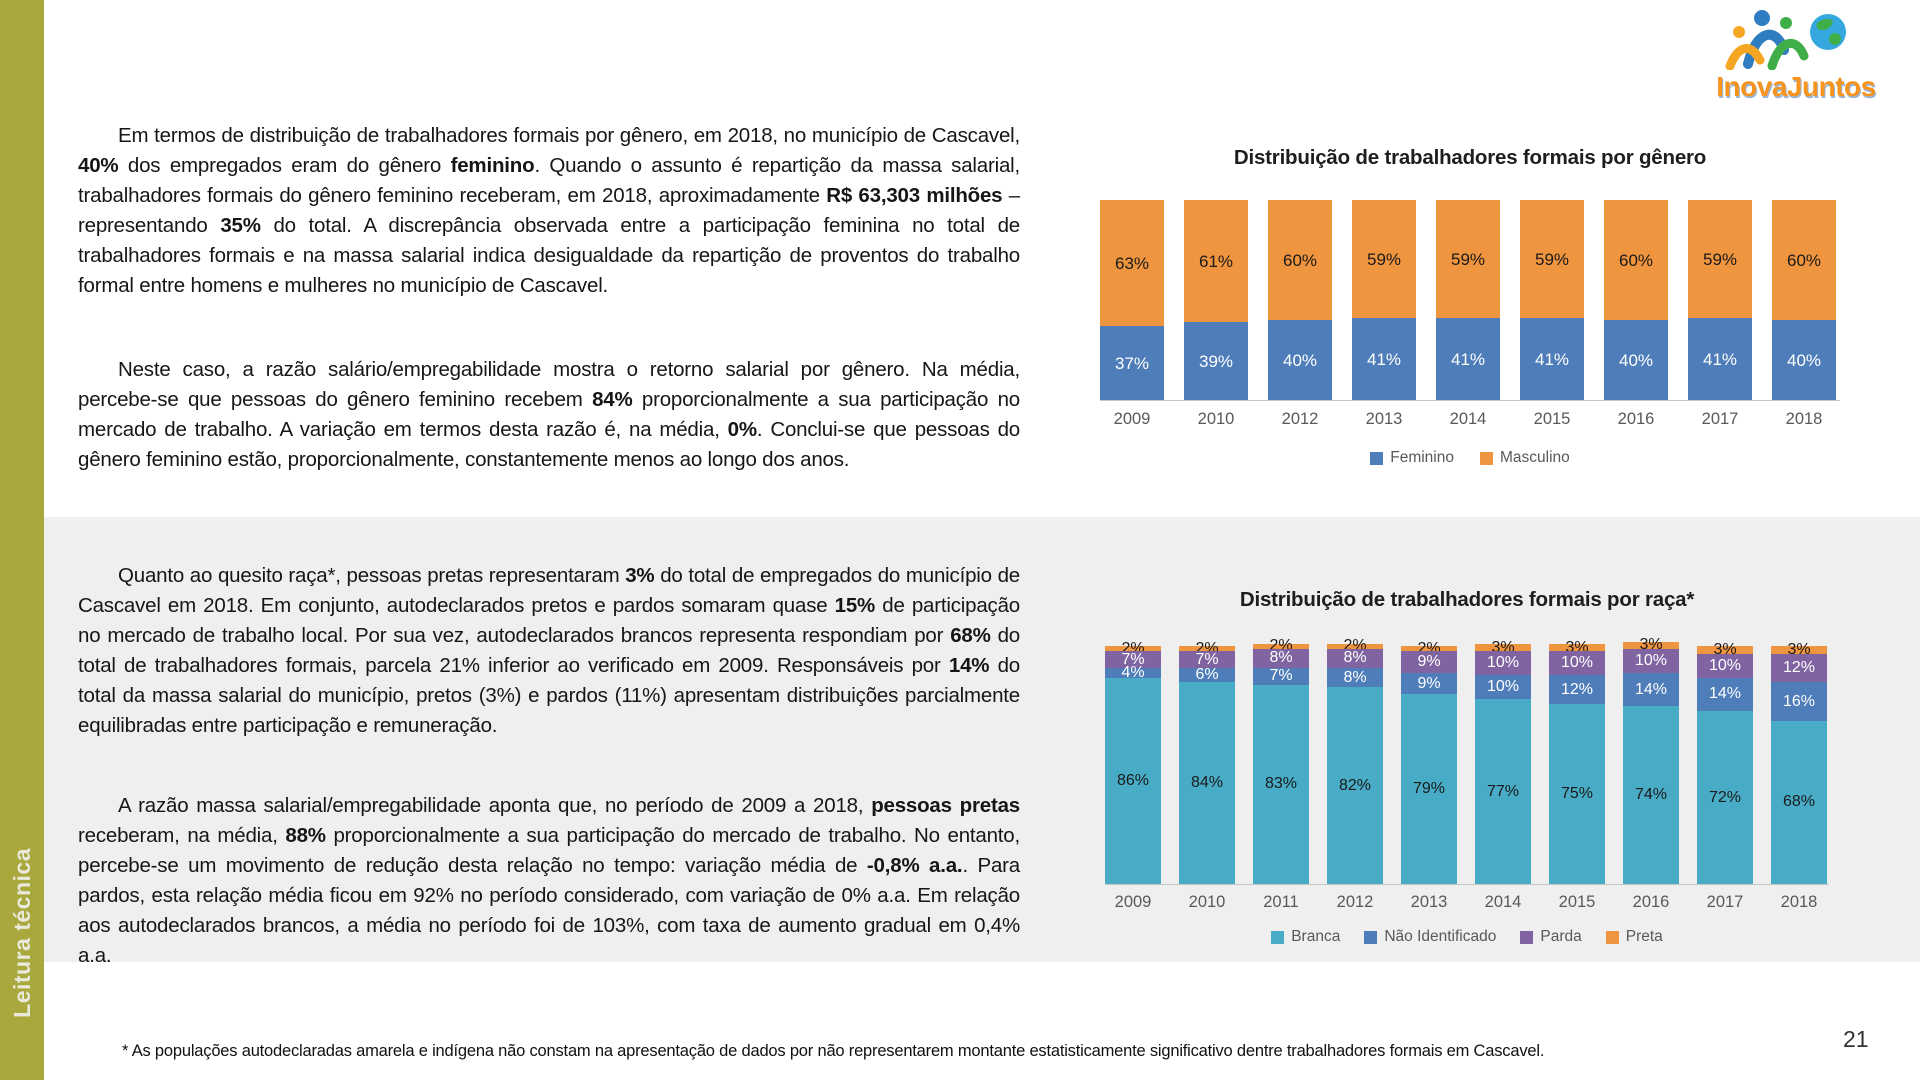  Describe the element at coordinates (1470, 419) in the screenshot. I see `chart-gender-x-axis: 2009 2010 2012 2013 2014 2015 2016 2017 2018` at that location.